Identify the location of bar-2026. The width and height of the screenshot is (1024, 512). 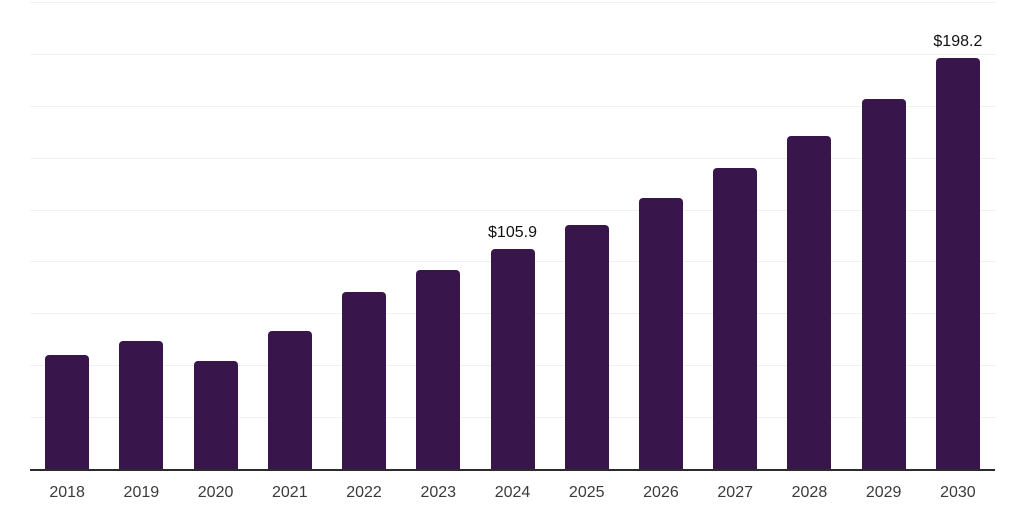
(660, 333).